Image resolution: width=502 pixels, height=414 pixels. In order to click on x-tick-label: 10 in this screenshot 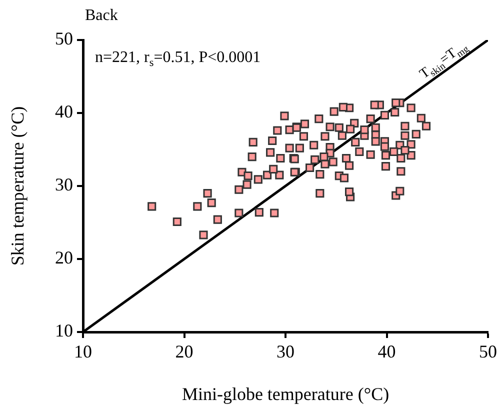, I will do `click(83, 352)`.